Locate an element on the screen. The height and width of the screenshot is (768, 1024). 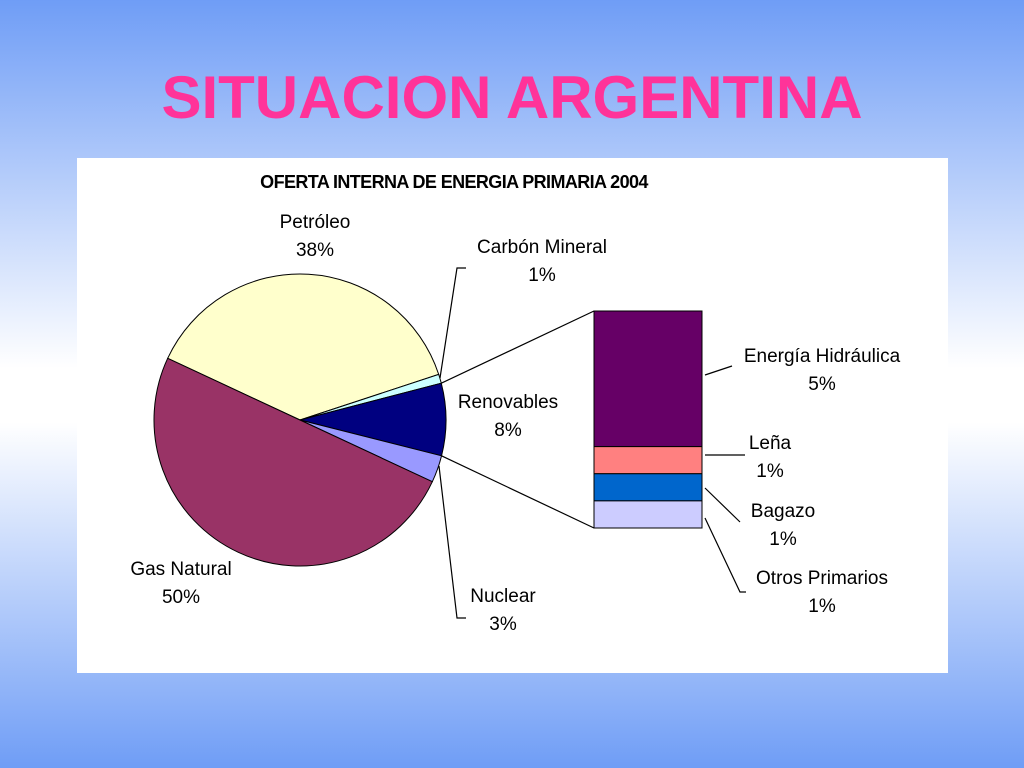
segment-label: Otros Primarios is located at coordinates (822, 578).